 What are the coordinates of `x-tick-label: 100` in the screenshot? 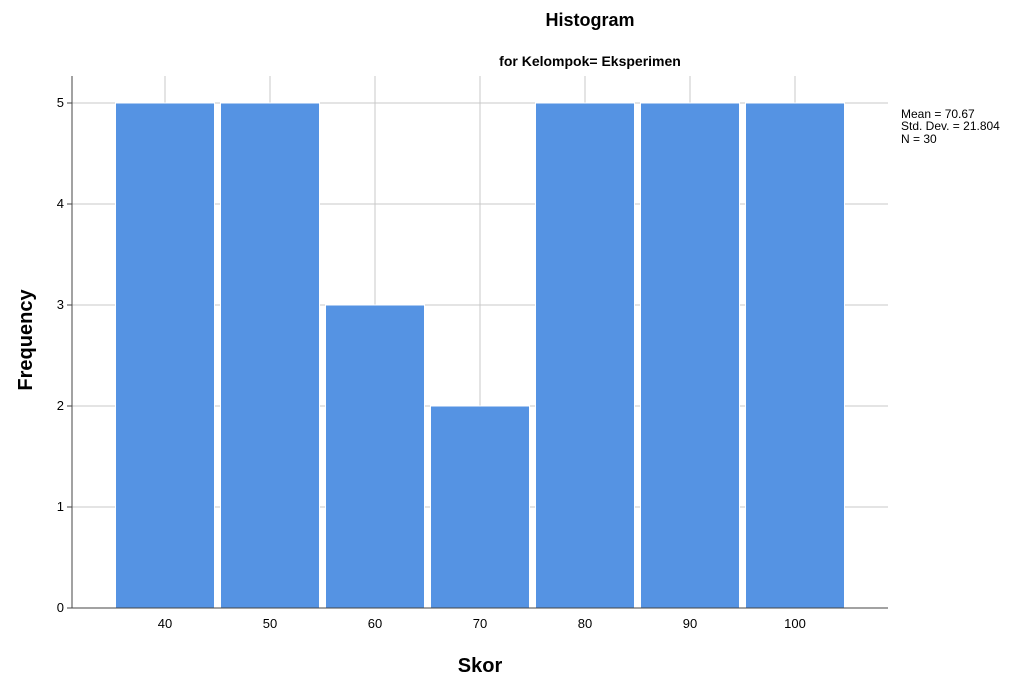 It's located at (795, 623).